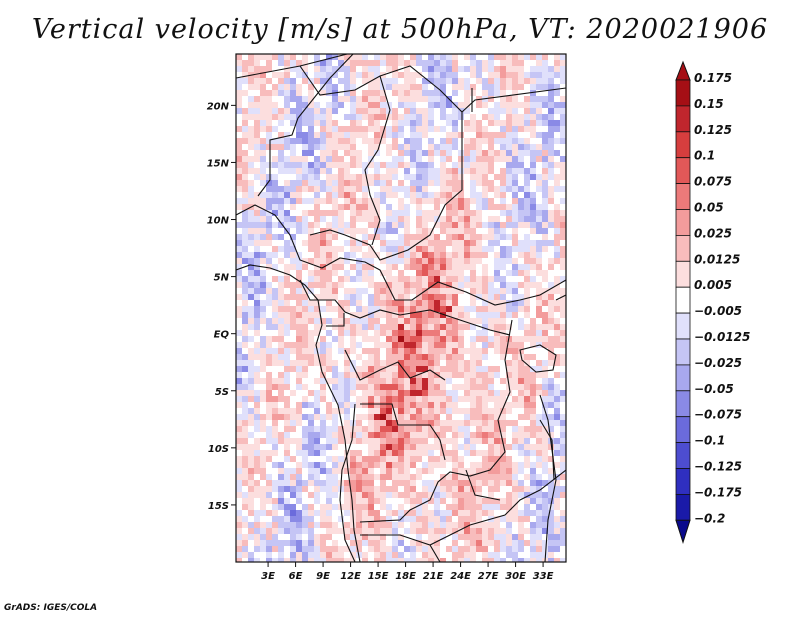 This screenshot has height=618, width=800. Describe the element at coordinates (436, 421) in the screenshot. I see `border-line` at that location.